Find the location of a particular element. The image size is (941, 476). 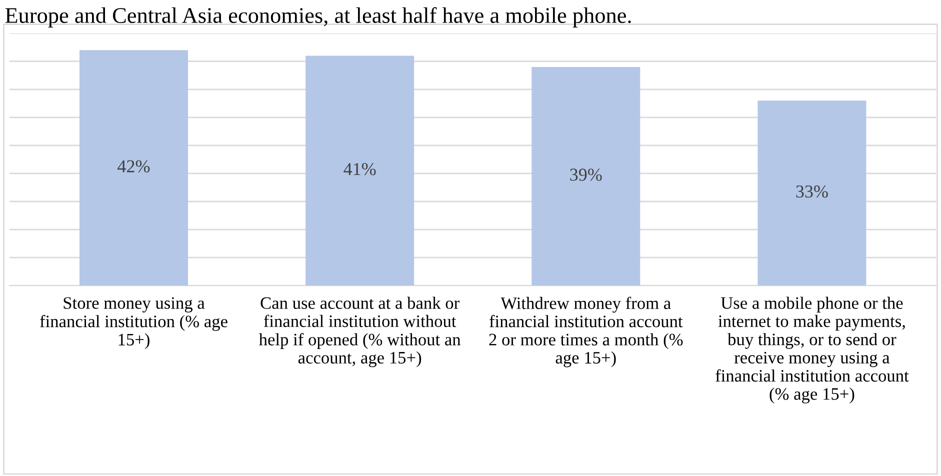

data-label: 39% is located at coordinates (586, 174).